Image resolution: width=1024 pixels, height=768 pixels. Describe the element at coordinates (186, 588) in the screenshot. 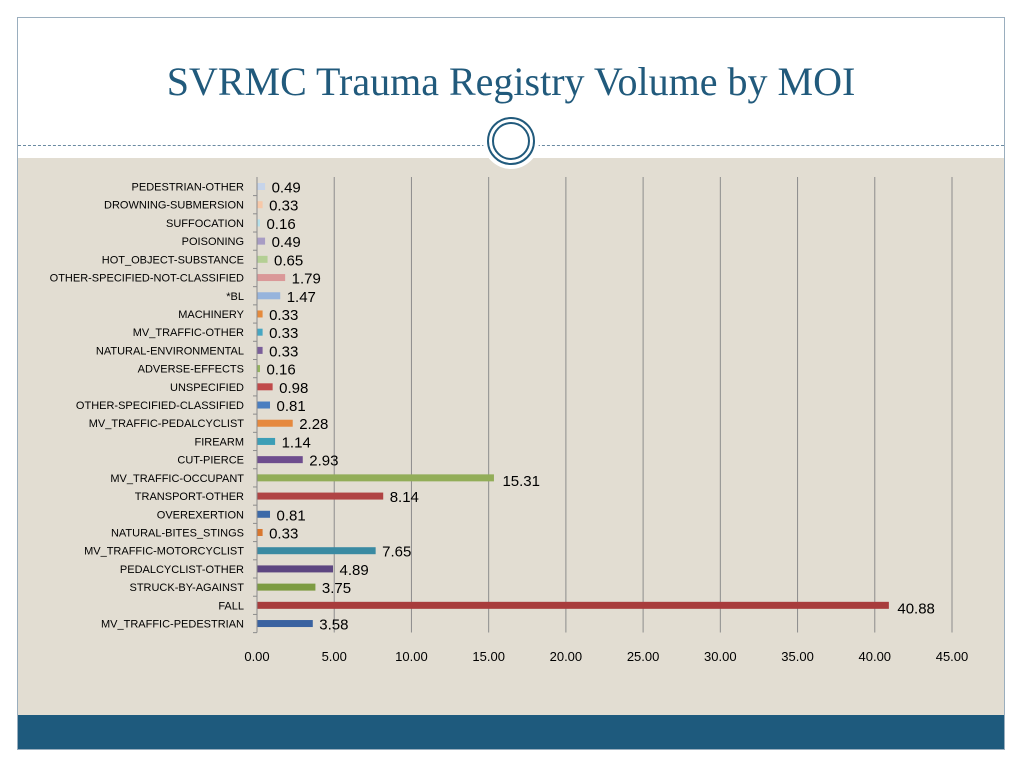

I see `category-label: STRUCK-BY-AGAINST` at that location.